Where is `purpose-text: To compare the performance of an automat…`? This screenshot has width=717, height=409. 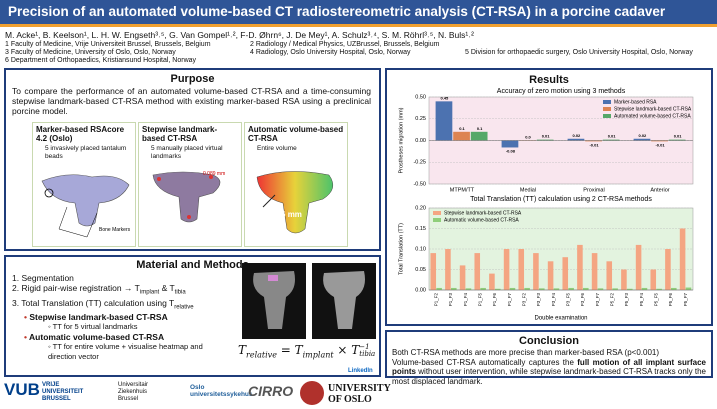
purpose-text: To compare the performance of an automat… is located at coordinates (191, 101).